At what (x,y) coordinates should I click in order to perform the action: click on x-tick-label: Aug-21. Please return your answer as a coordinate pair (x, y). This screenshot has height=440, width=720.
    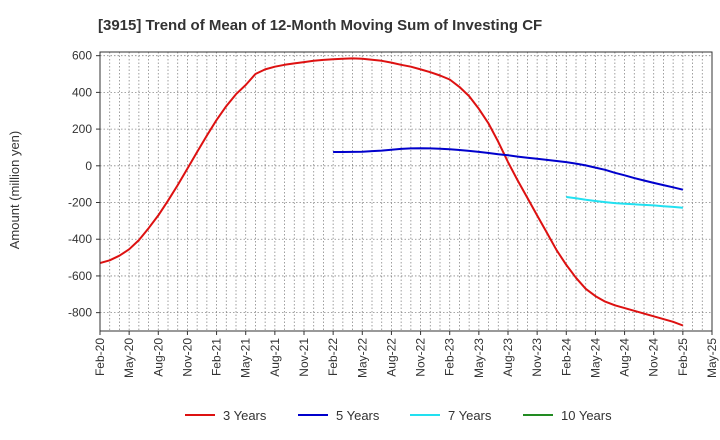
    Looking at the image, I should click on (275, 357).